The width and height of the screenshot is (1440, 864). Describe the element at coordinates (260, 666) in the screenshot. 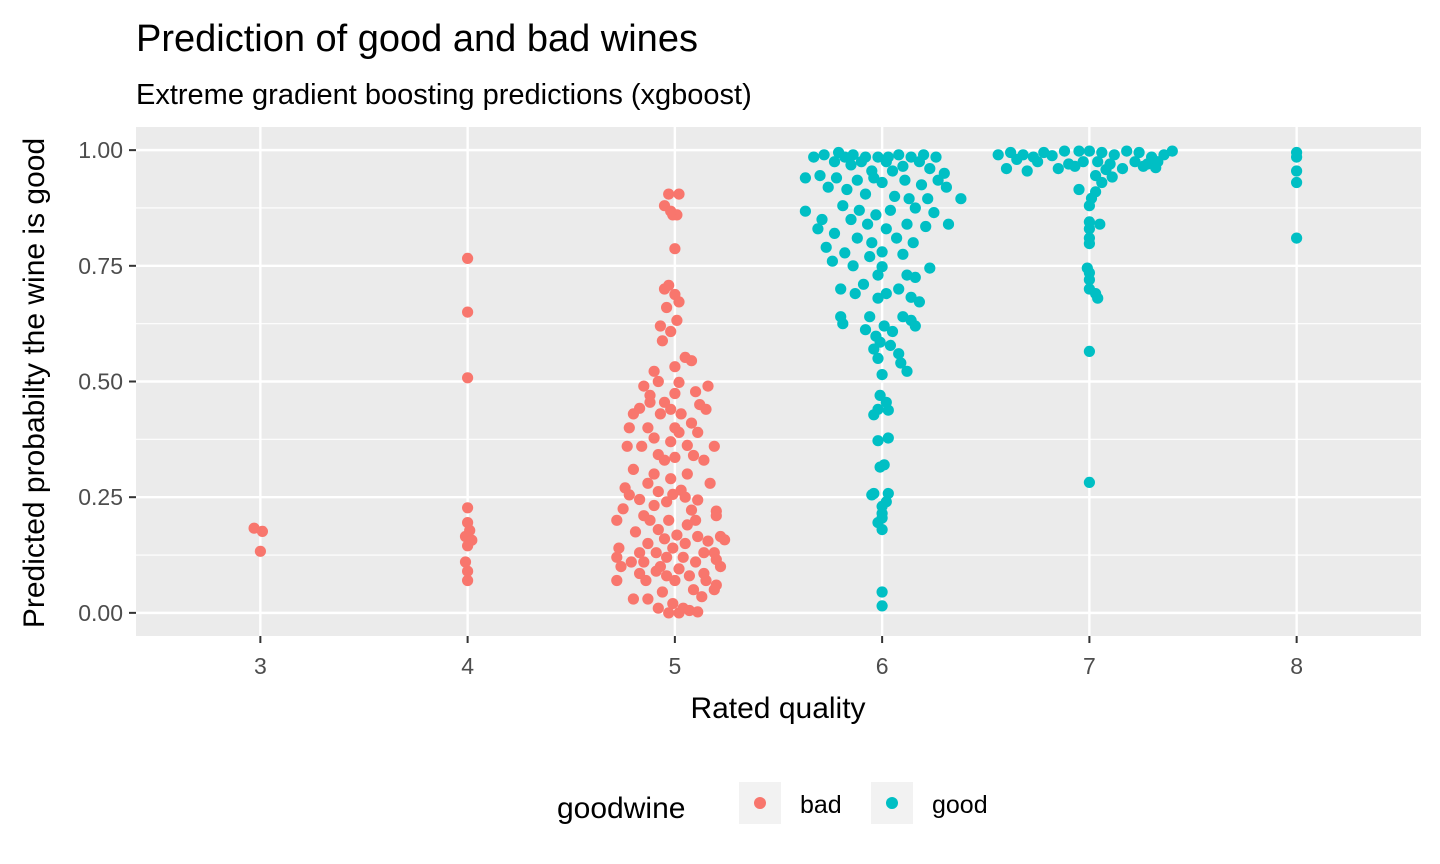

I see `x-tick-label: 3` at that location.